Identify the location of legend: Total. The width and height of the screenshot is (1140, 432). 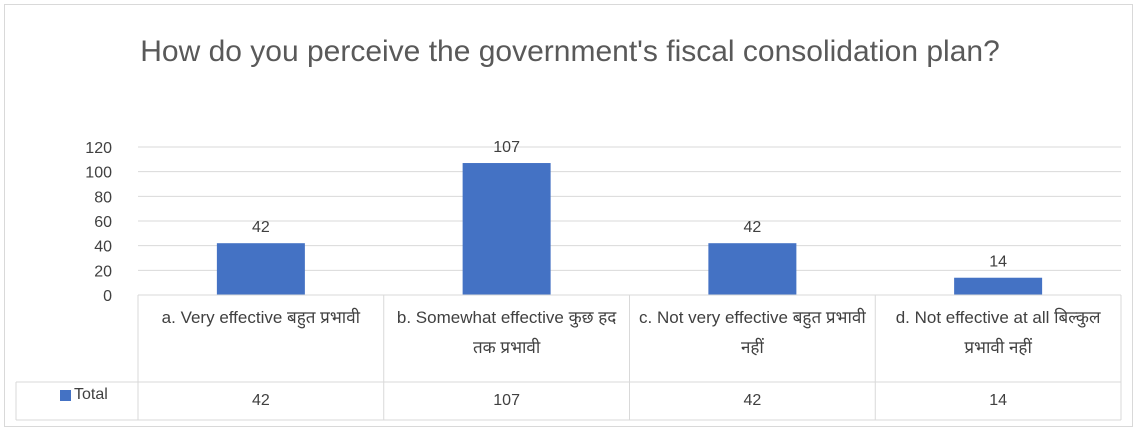
(84, 395).